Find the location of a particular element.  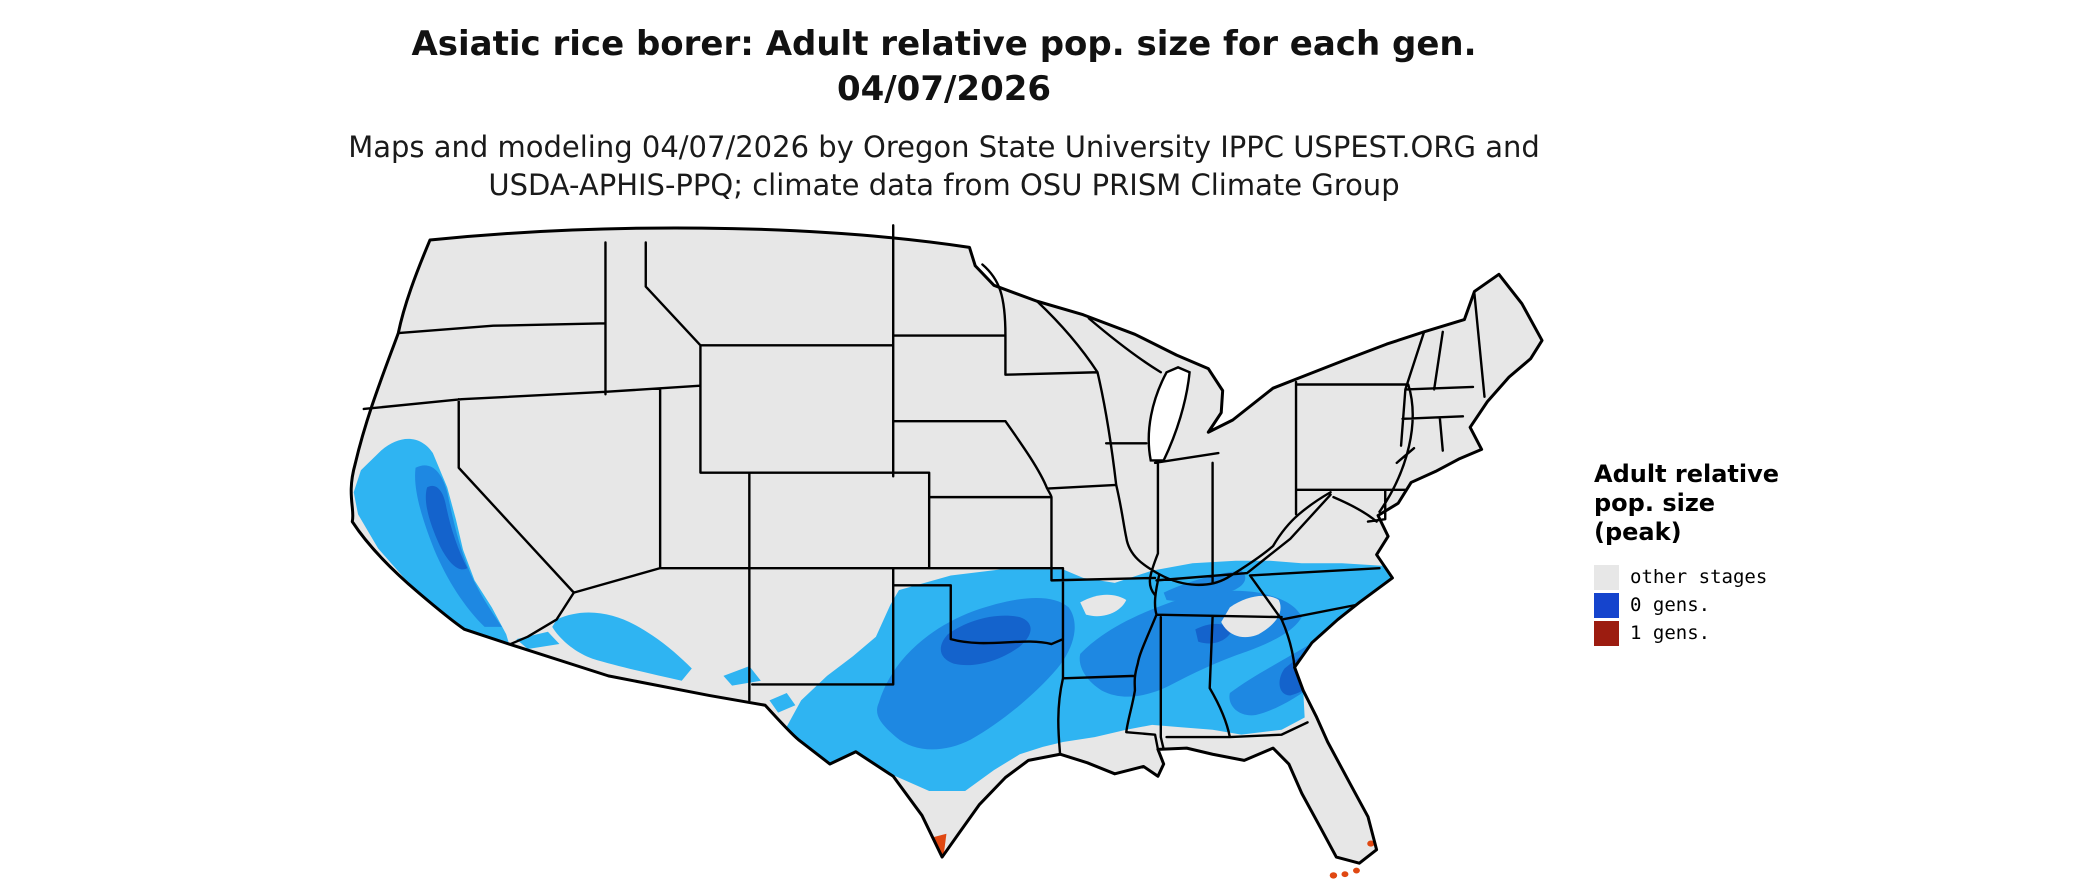

gen0-hotspot-central-valley is located at coordinates (446, 527).